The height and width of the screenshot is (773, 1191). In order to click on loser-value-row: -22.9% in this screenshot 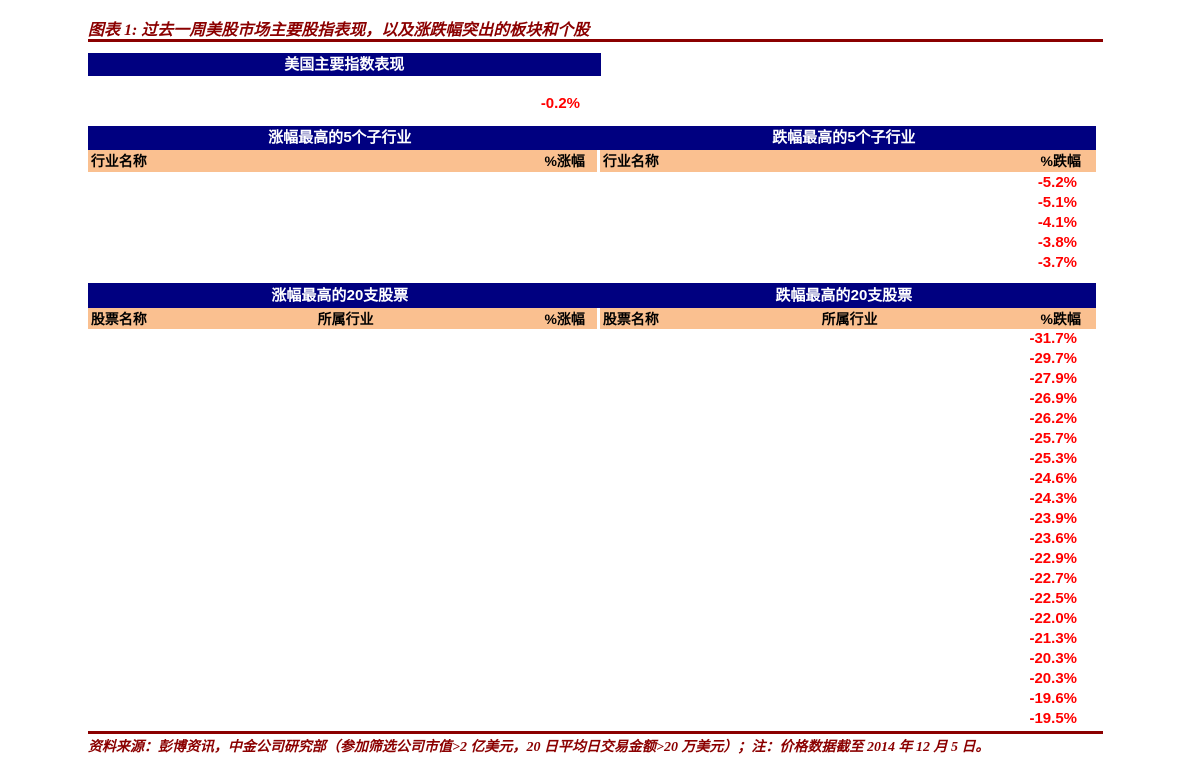, I will do `click(1053, 558)`.